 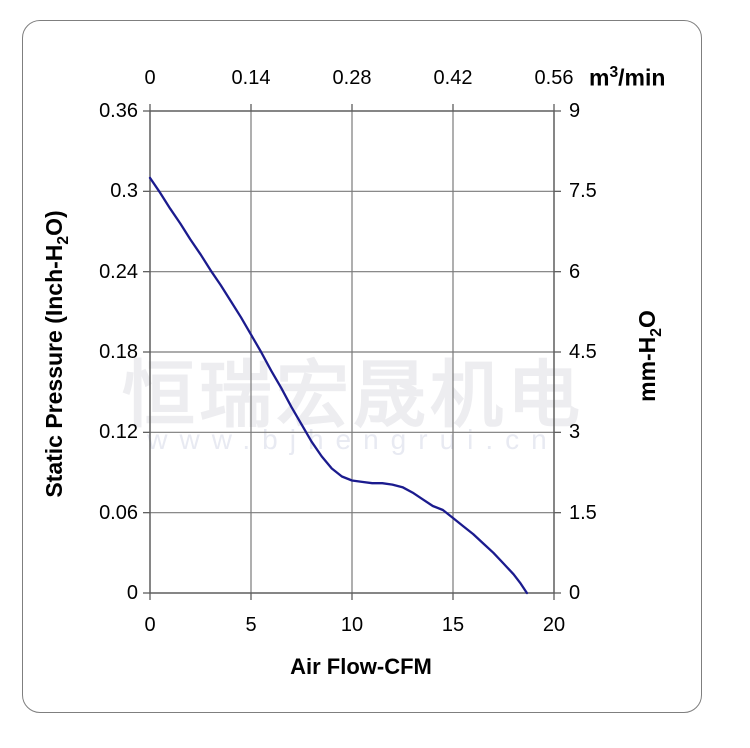 I want to click on y-axis-left-tick-label: 0.36, so click(x=118, y=111).